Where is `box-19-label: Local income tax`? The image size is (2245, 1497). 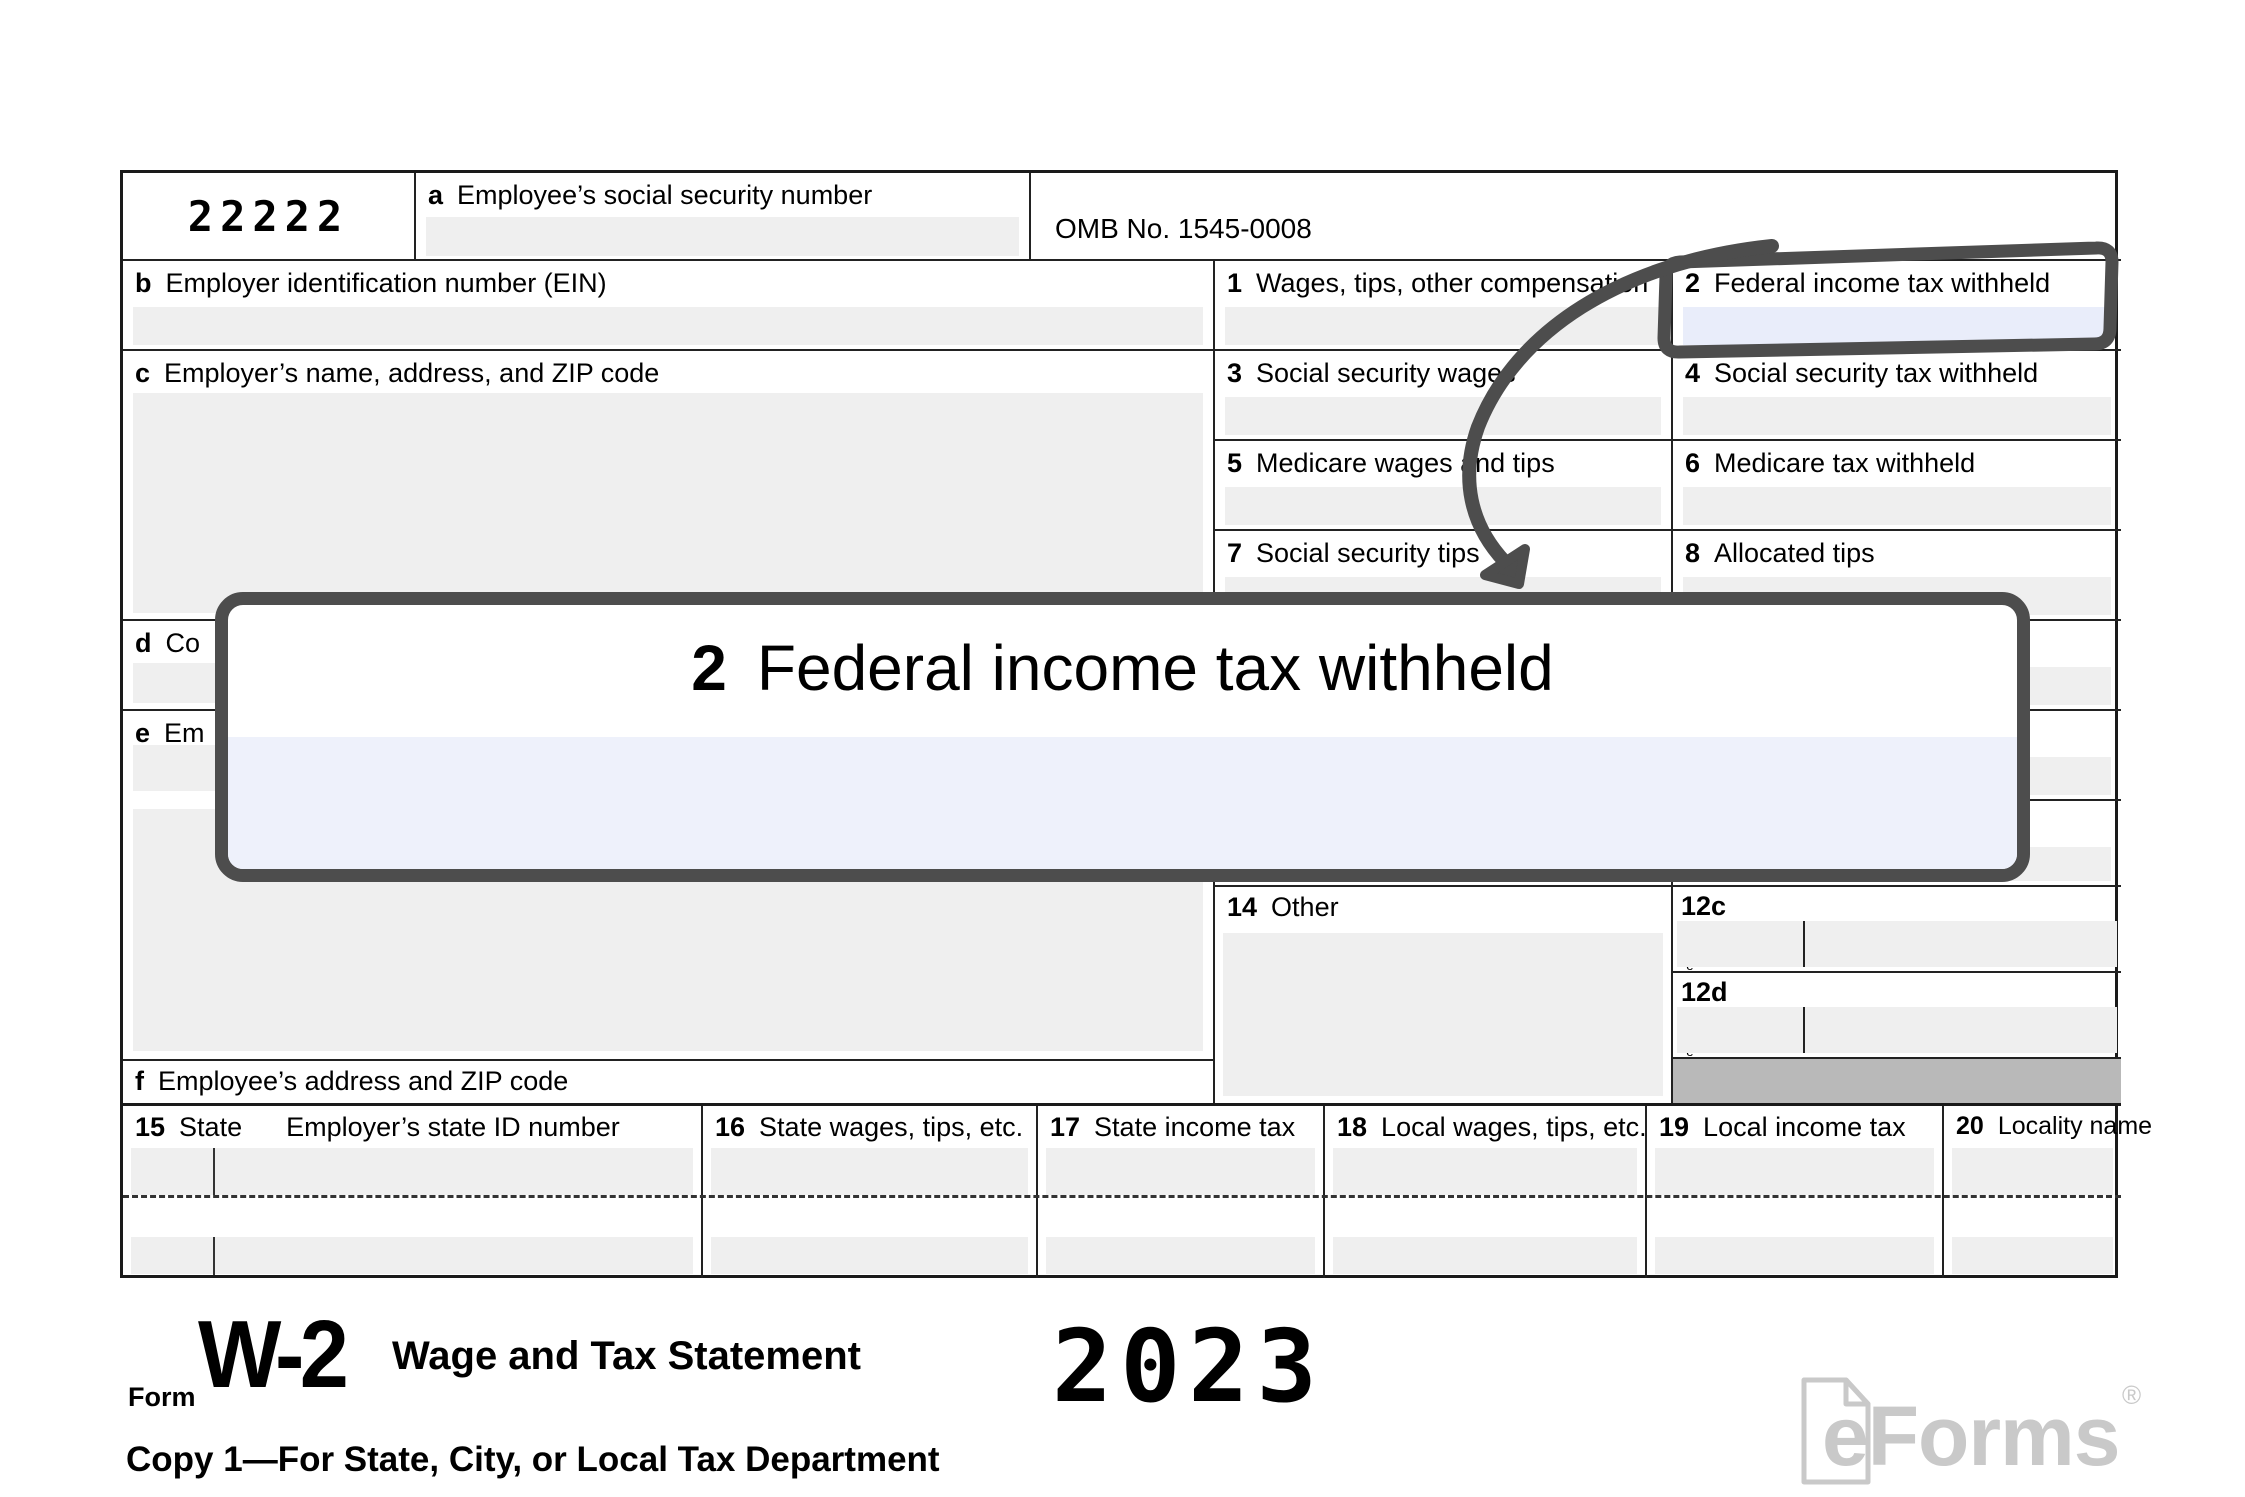 box-19-label: Local income tax is located at coordinates (1804, 1127).